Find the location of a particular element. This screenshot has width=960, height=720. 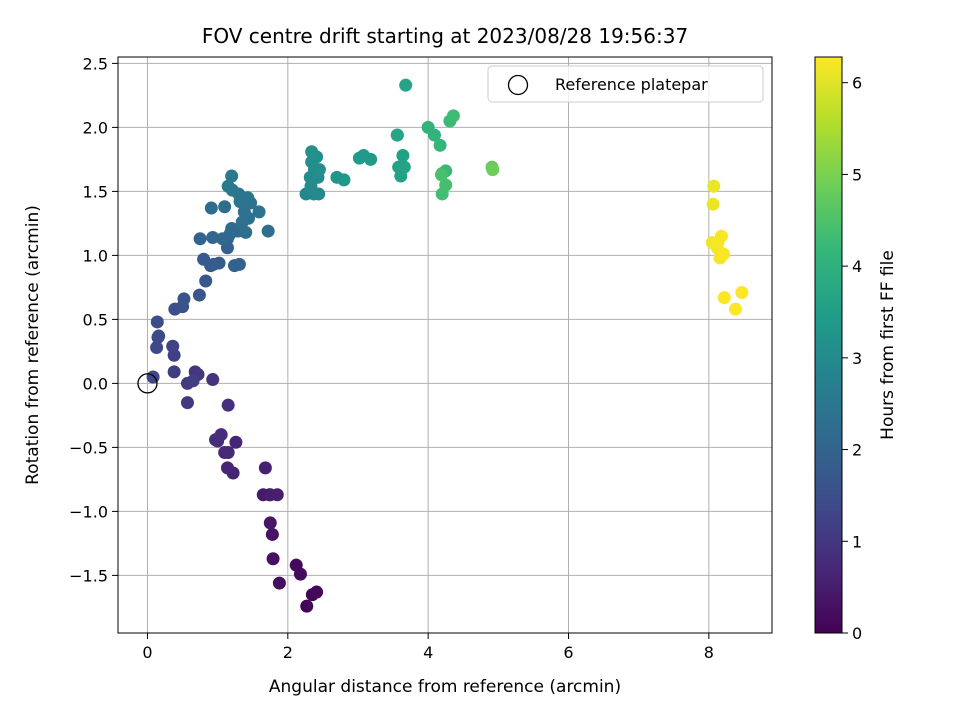

colorbar-tick-label: 0 is located at coordinates (857, 633).